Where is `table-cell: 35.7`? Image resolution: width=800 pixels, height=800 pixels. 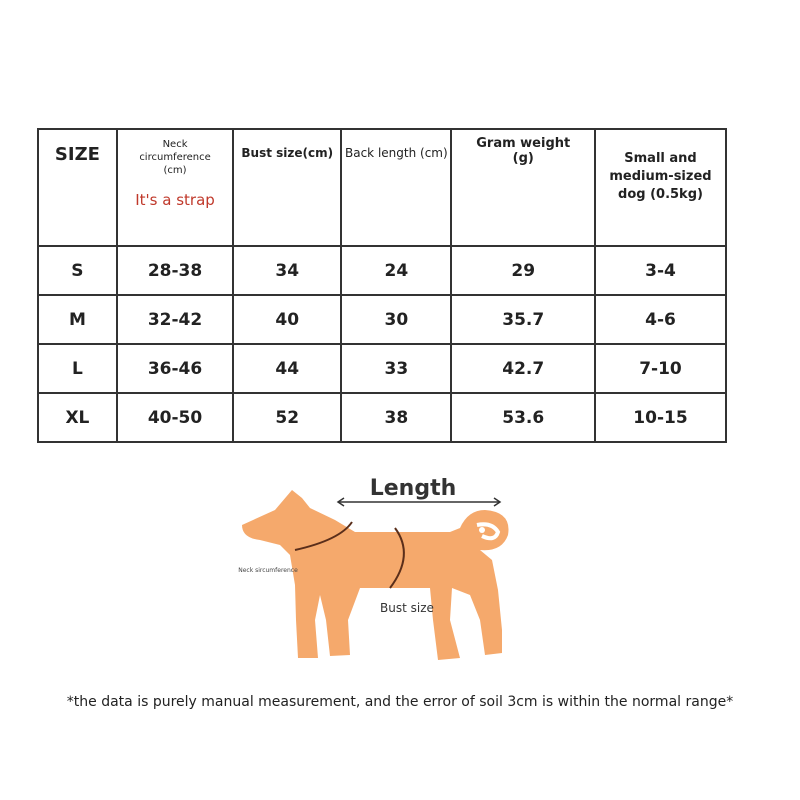 table-cell: 35.7 is located at coordinates (523, 319).